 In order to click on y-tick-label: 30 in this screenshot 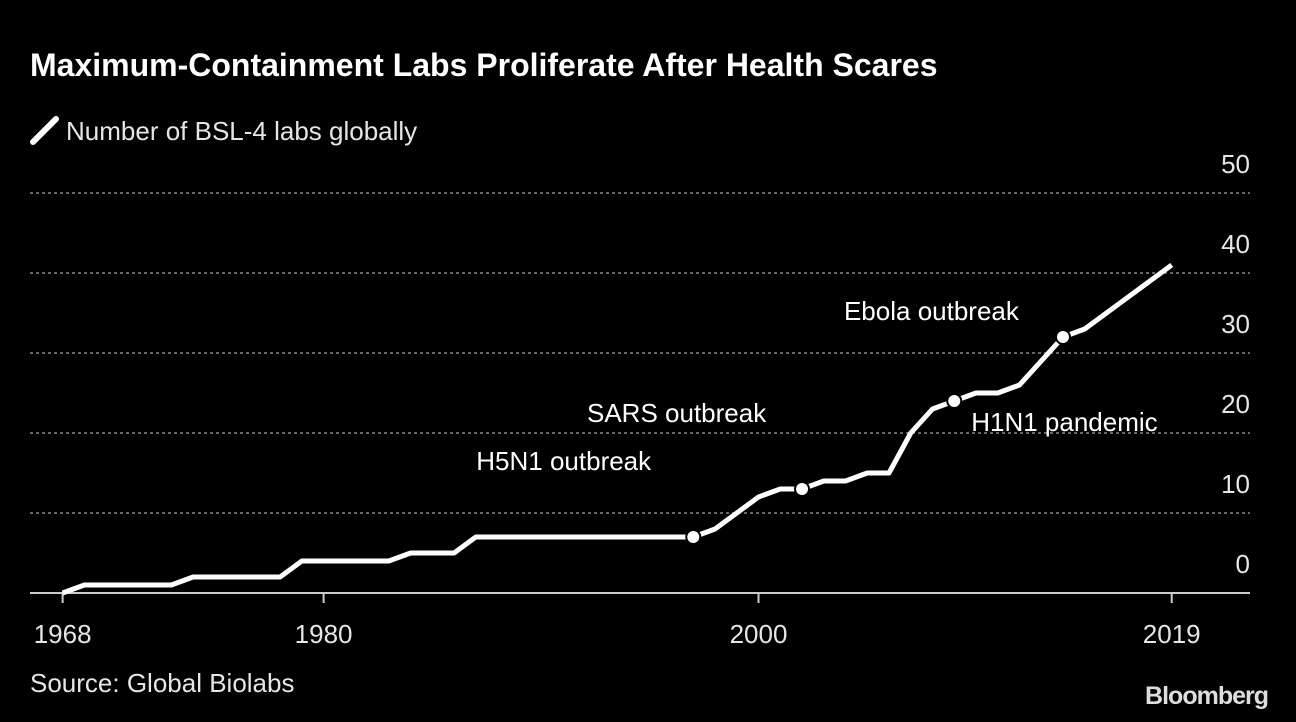, I will do `click(1235, 324)`.